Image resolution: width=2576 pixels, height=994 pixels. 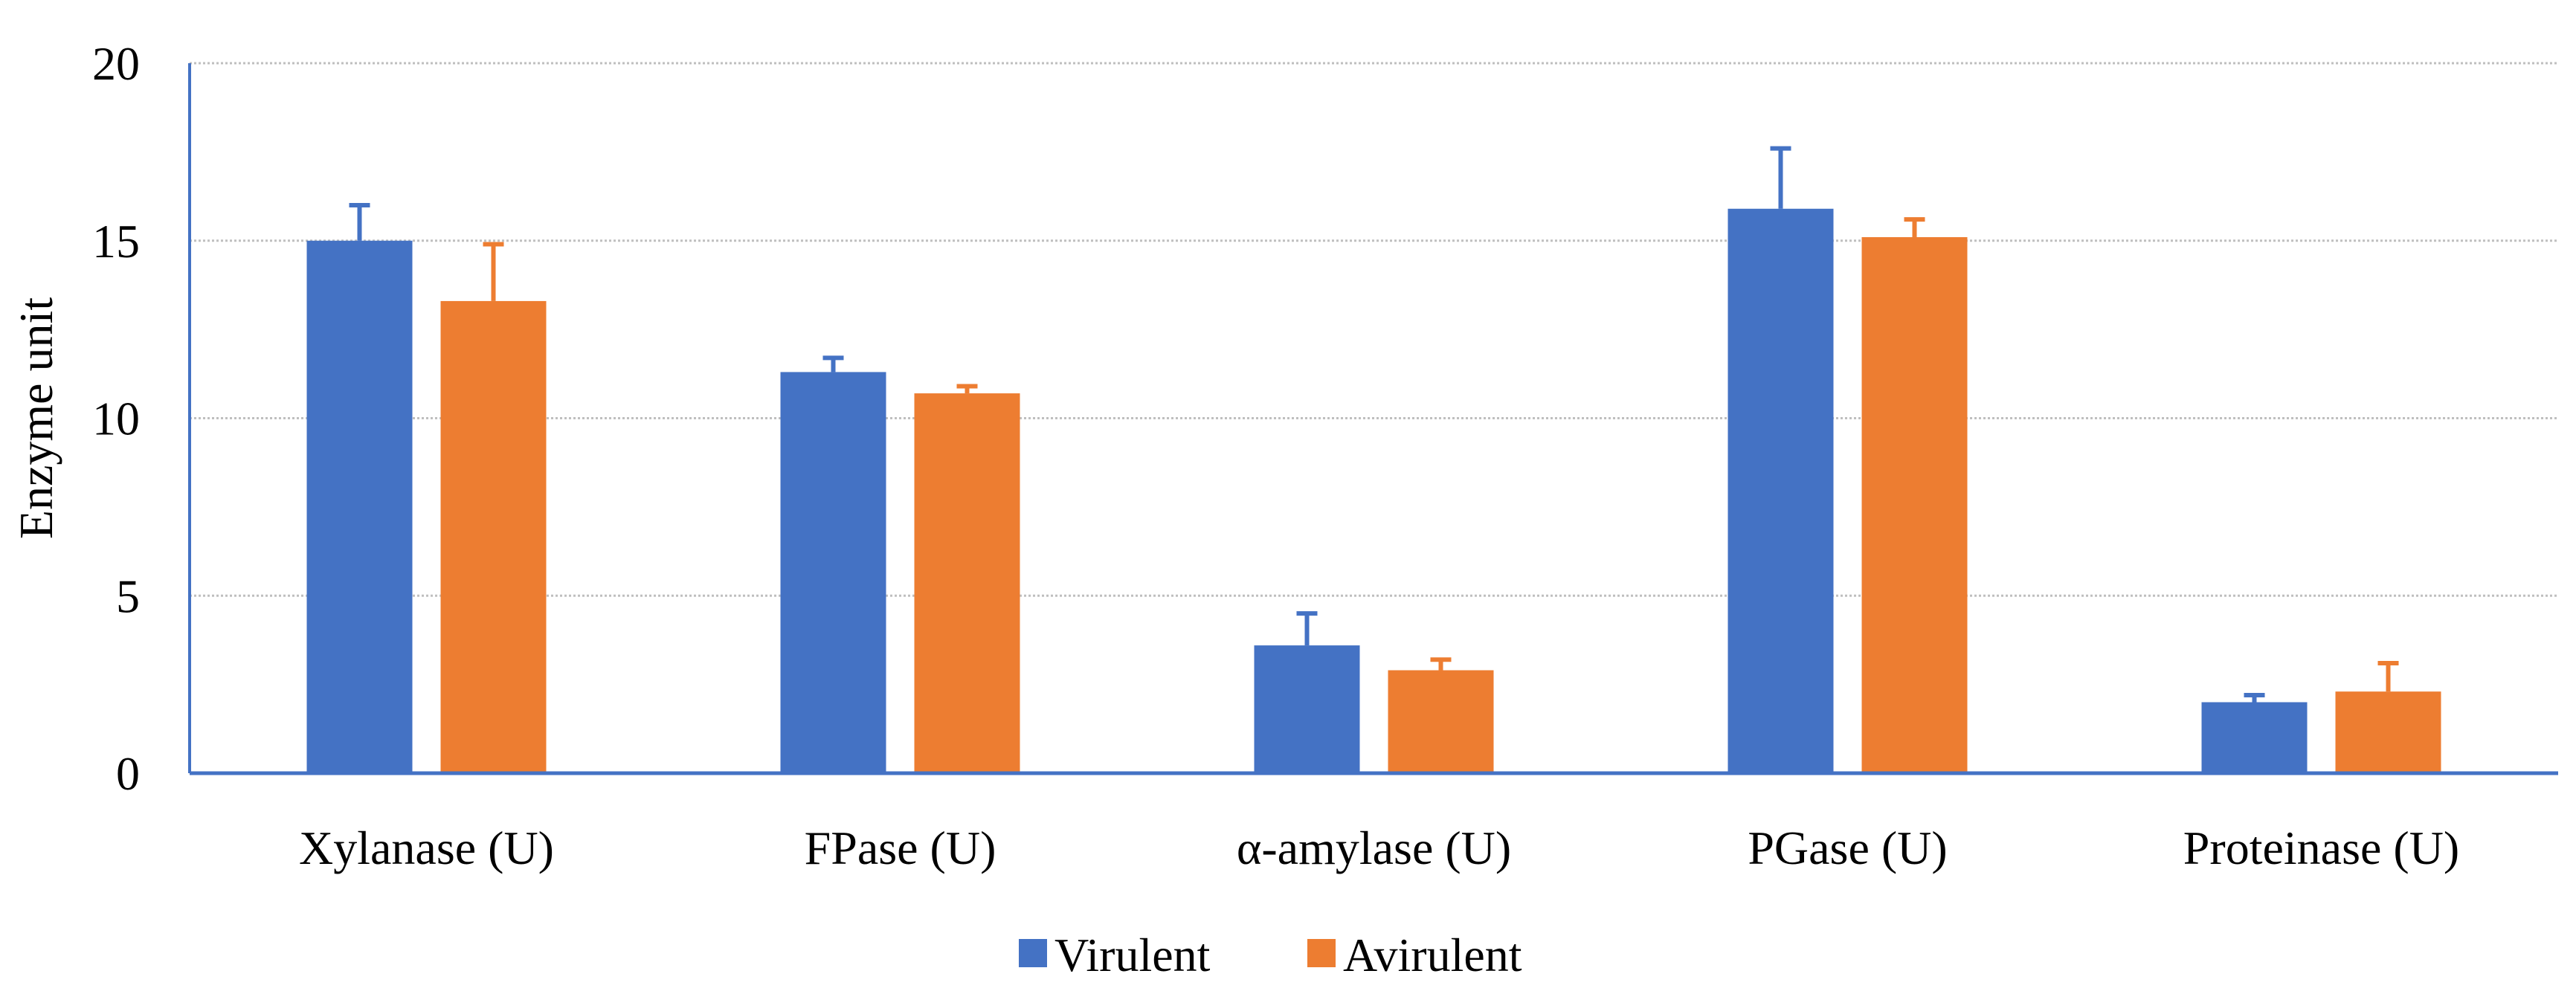 What do you see at coordinates (1847, 848) in the screenshot?
I see `x-tick-label: PGase (U)` at bounding box center [1847, 848].